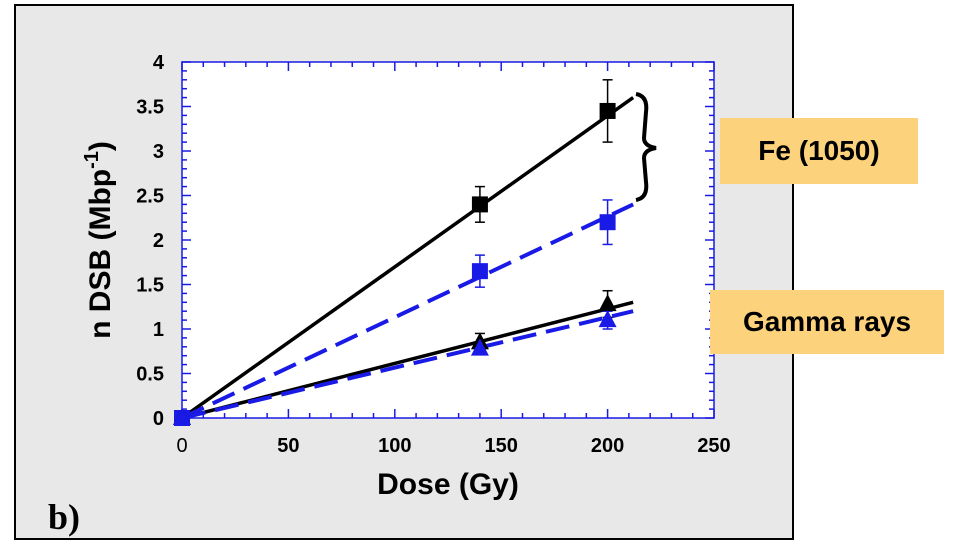 This screenshot has width=954, height=544. What do you see at coordinates (158, 419) in the screenshot?
I see `y-tick-label: 0` at bounding box center [158, 419].